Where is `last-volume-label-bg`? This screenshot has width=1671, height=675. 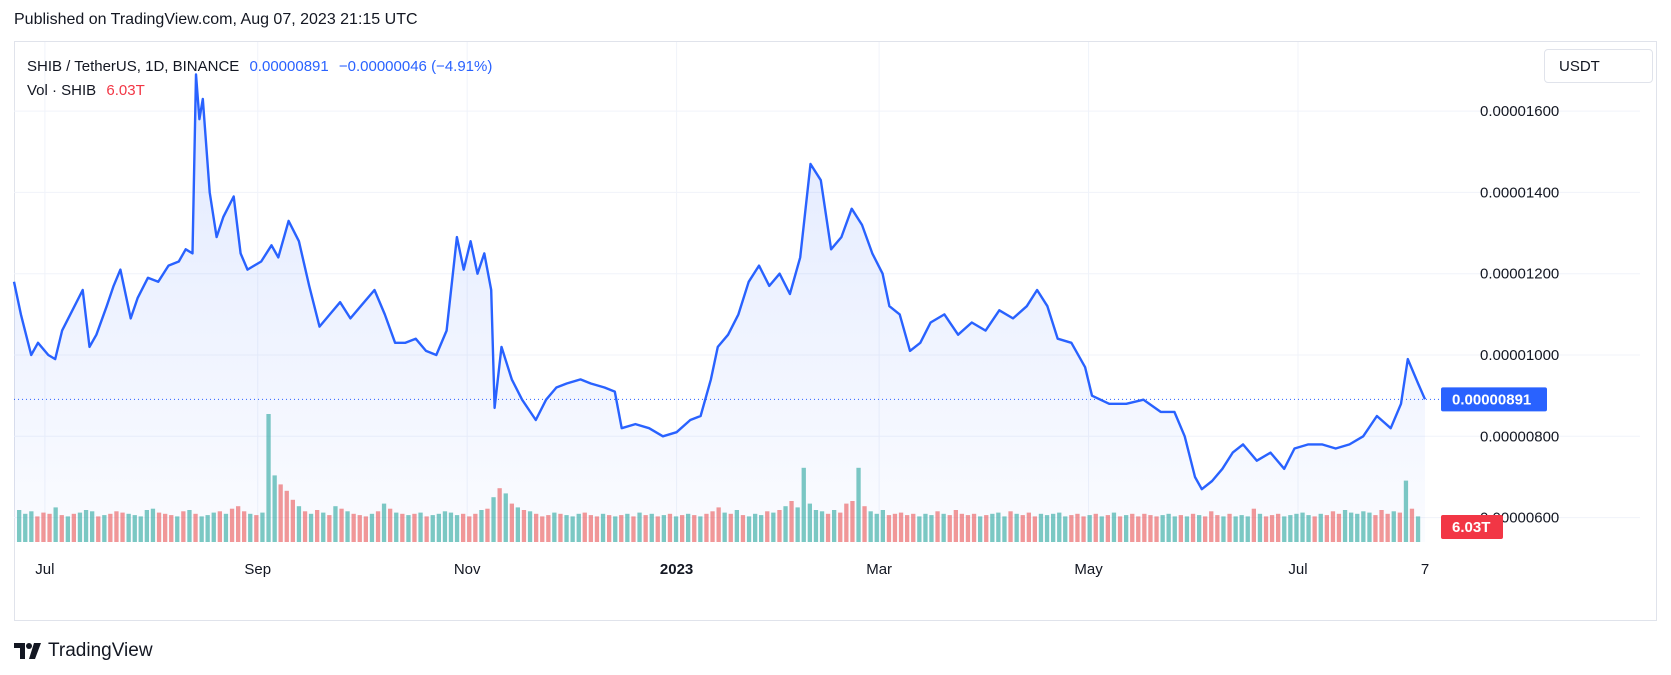 last-volume-label-bg is located at coordinates (1472, 527).